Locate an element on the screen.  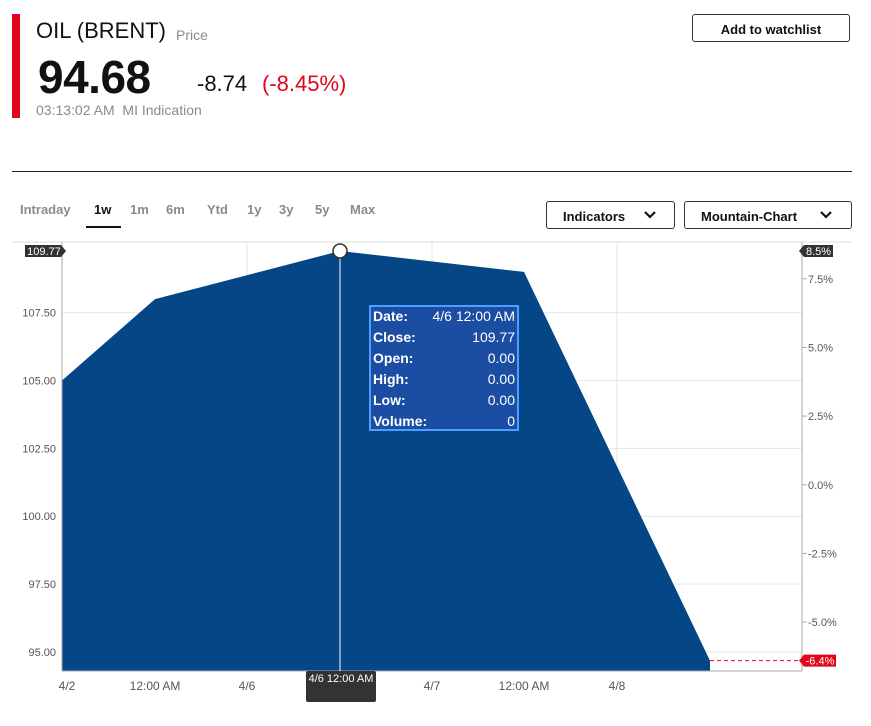
y-high-badge-text: 109.77 is located at coordinates (44, 252).